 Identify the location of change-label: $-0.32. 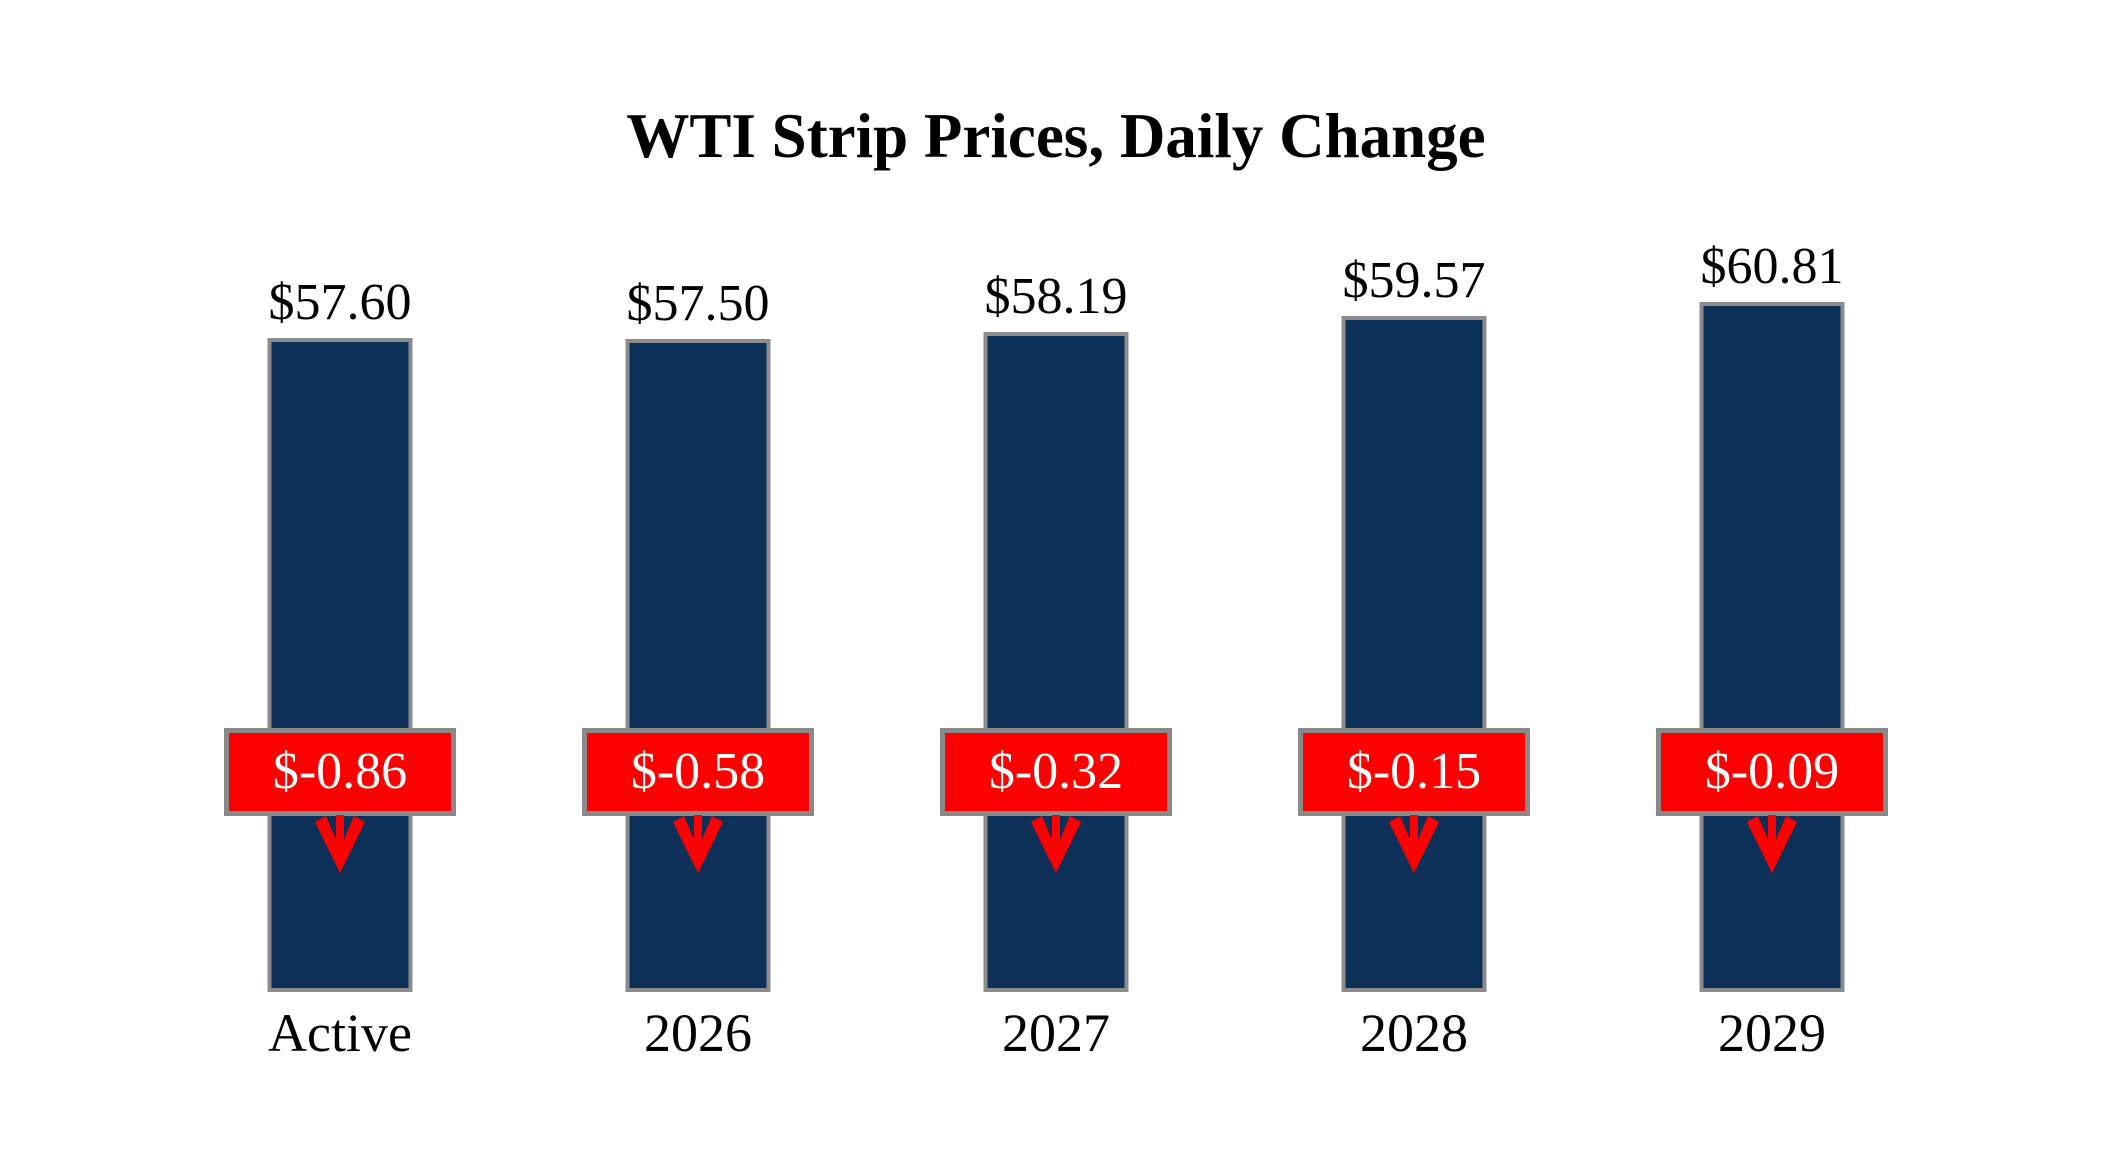
(1056, 771).